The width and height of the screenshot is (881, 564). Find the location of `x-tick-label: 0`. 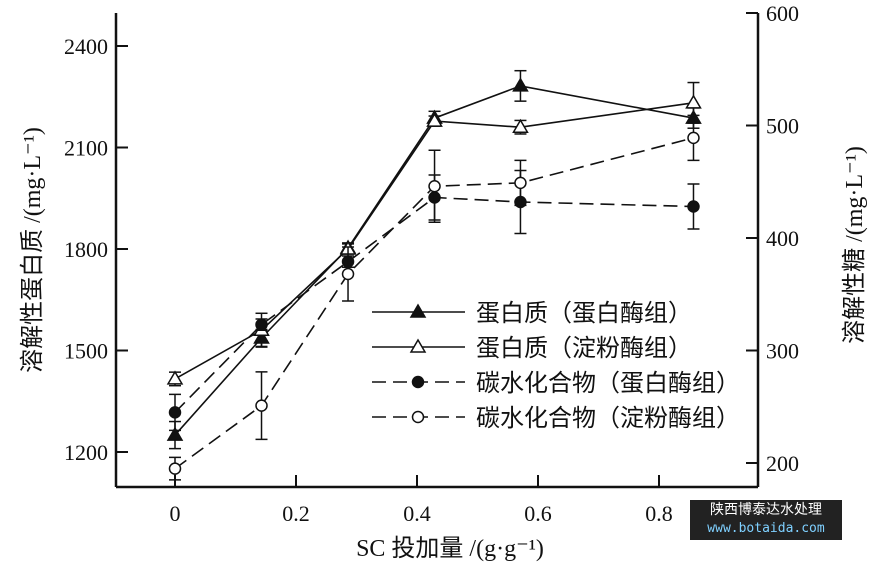

x-tick-label: 0 is located at coordinates (175, 513).